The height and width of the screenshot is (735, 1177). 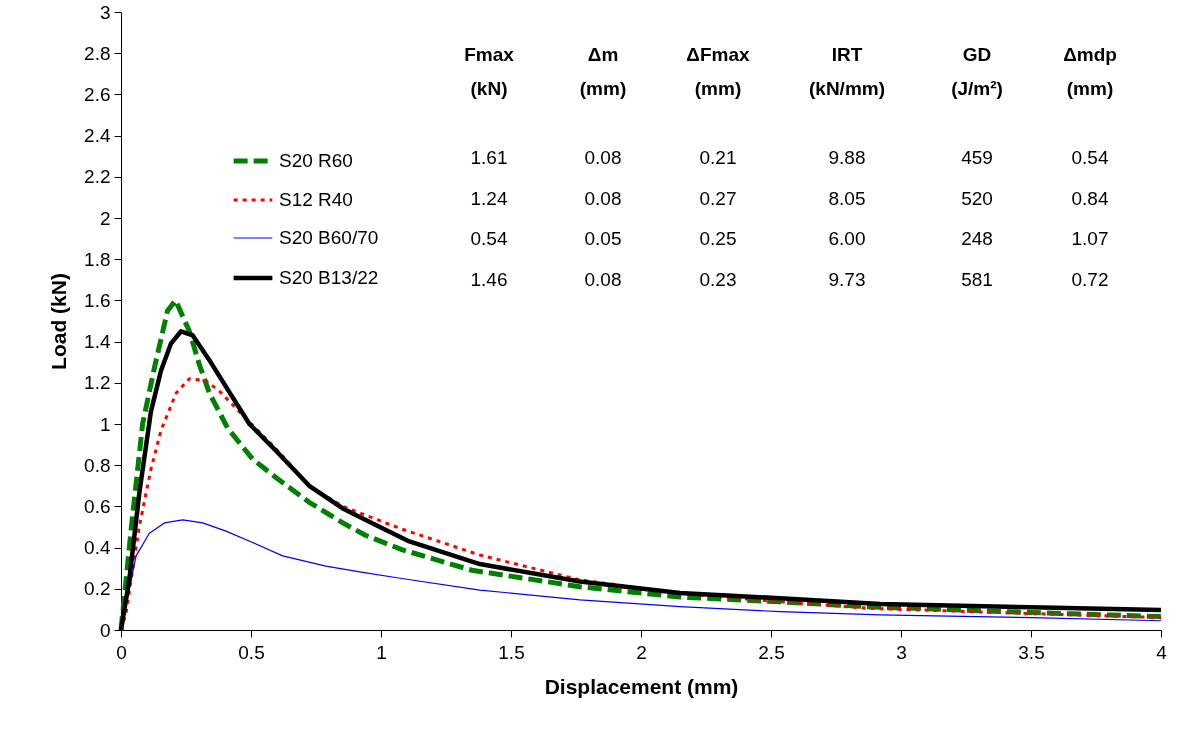 I want to click on annotation: 9.73, so click(x=847, y=279).